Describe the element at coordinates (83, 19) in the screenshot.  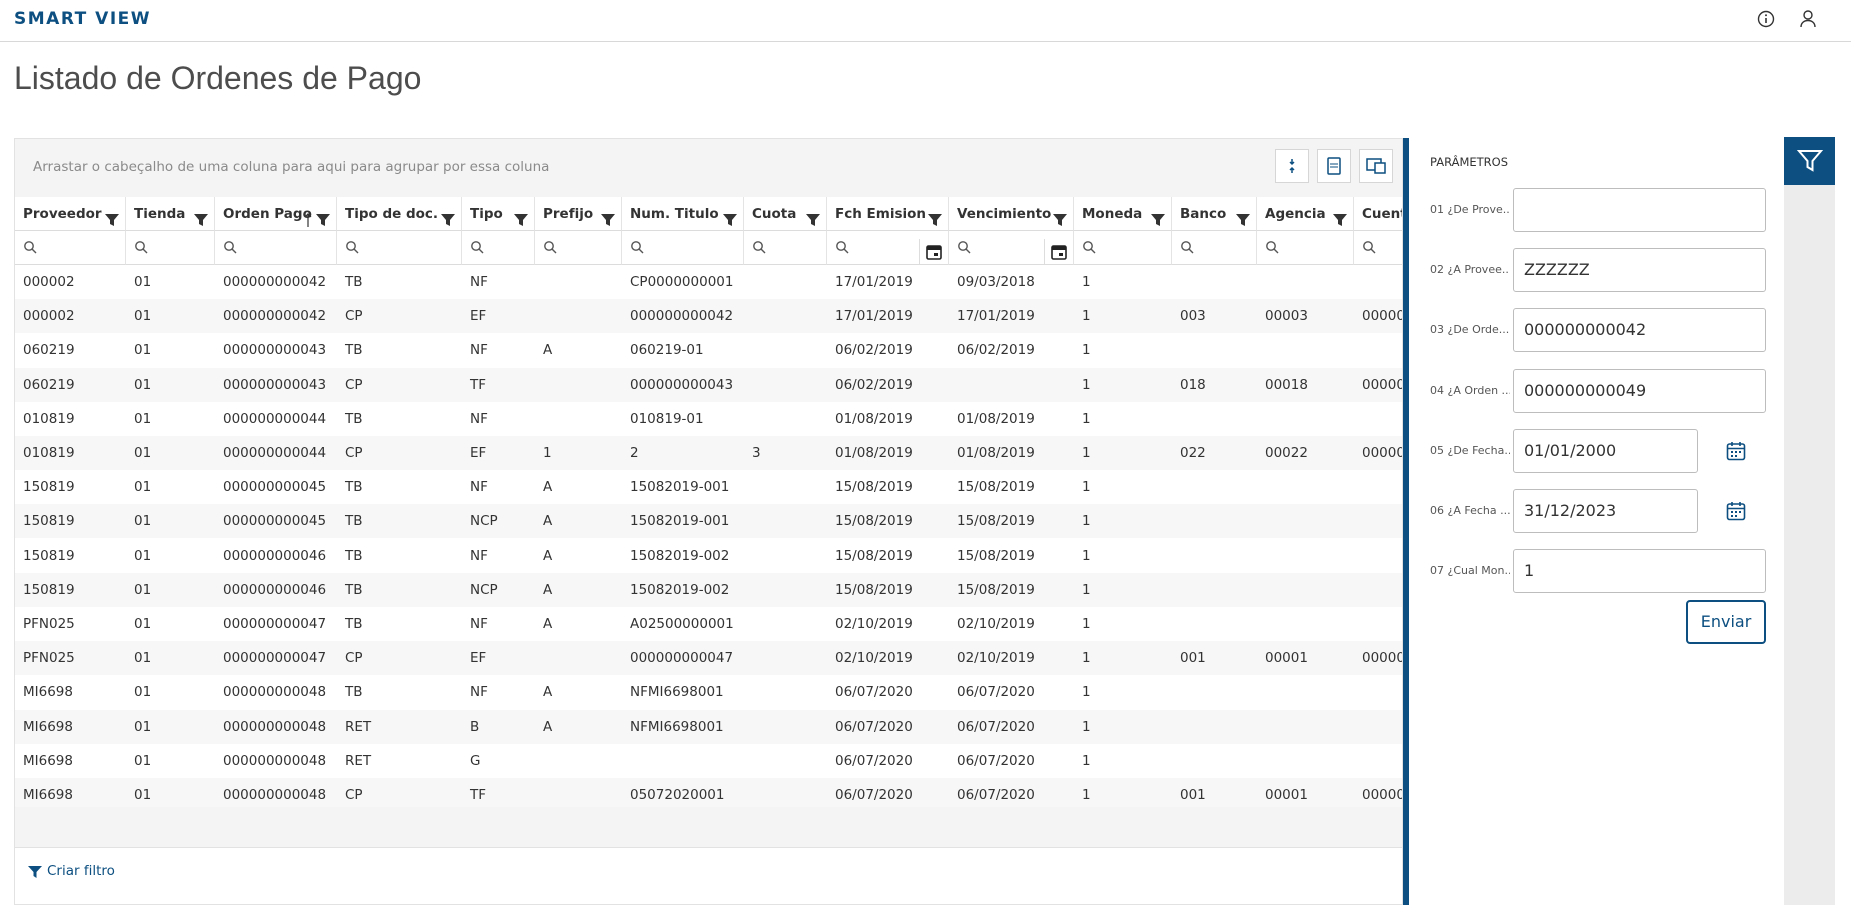
I see `app-title: SMART VIEW` at that location.